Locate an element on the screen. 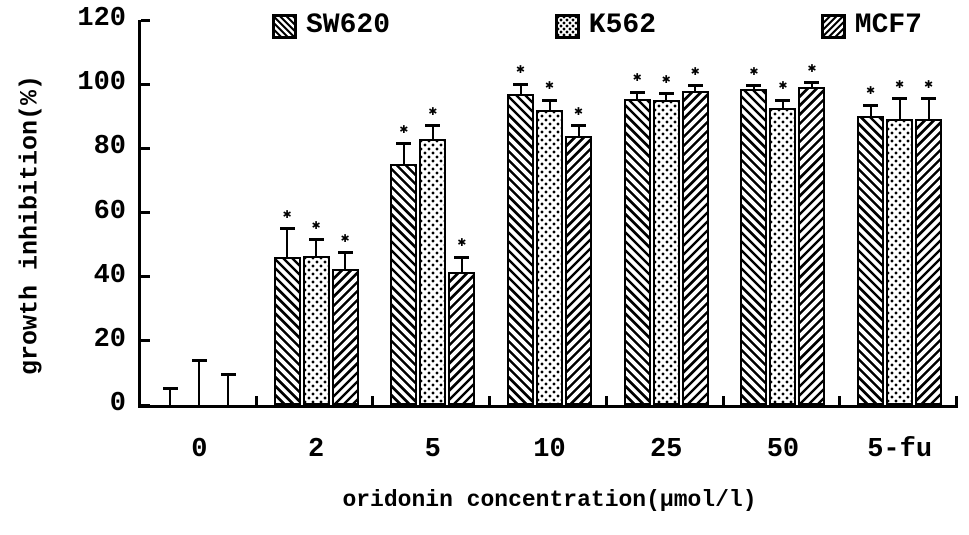  y-axis-tick-label: 80 is located at coordinates (109, 147).